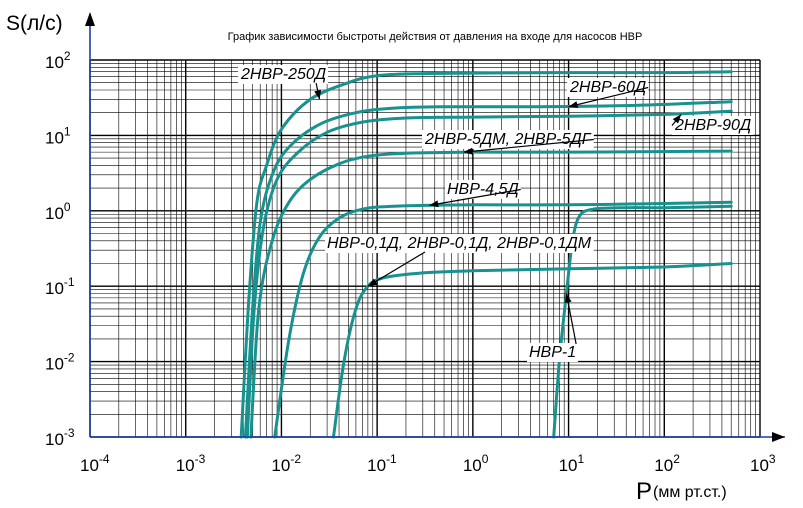  I want to click on x-axis-title-unit: (мм рт.ст.), so click(690, 492).